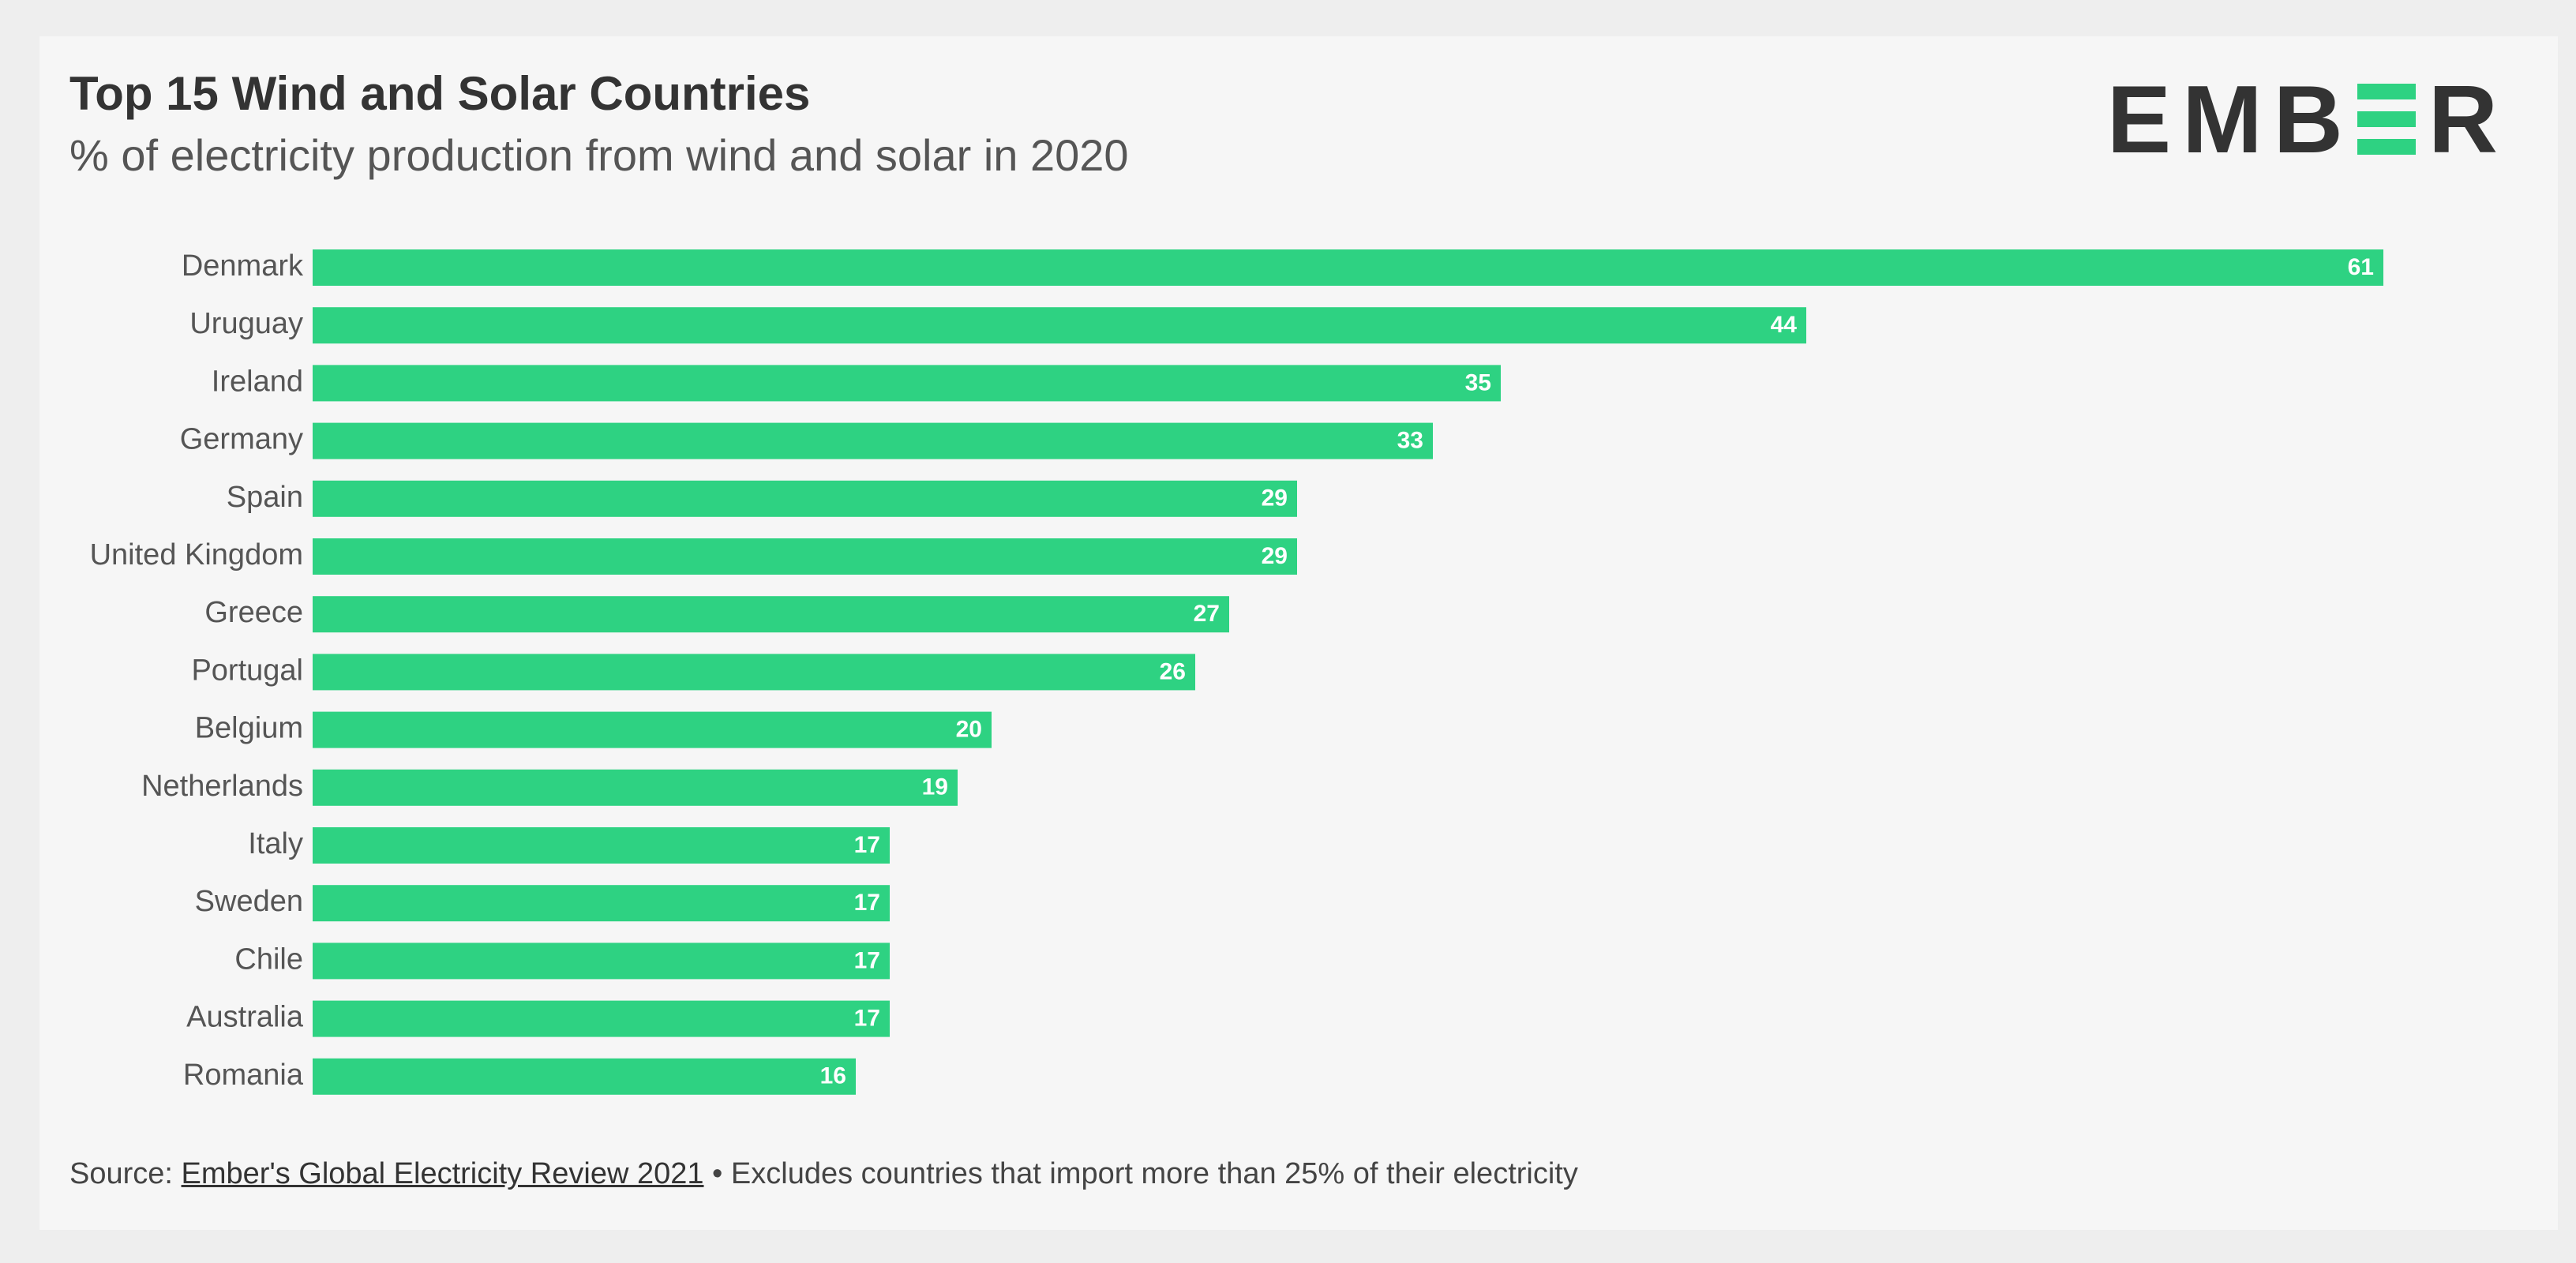 Image resolution: width=2576 pixels, height=1263 pixels. What do you see at coordinates (244, 1075) in the screenshot?
I see `category-label: Romania` at bounding box center [244, 1075].